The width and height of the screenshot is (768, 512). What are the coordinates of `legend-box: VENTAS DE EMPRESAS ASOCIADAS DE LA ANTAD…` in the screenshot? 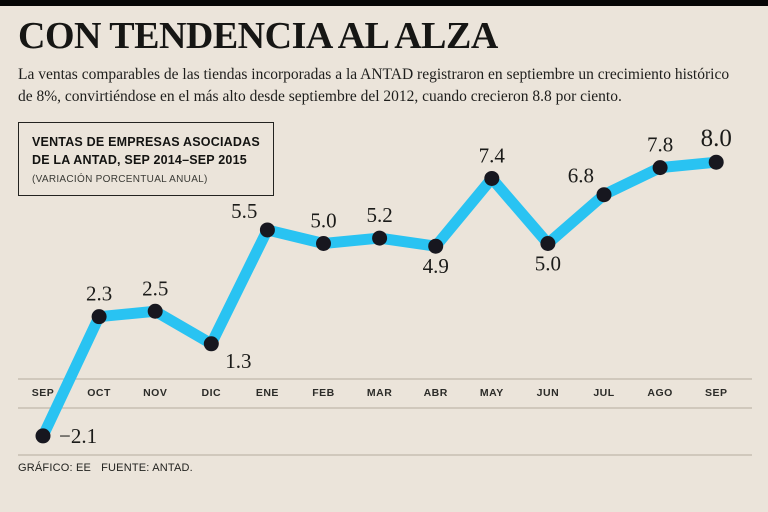 It's located at (146, 159).